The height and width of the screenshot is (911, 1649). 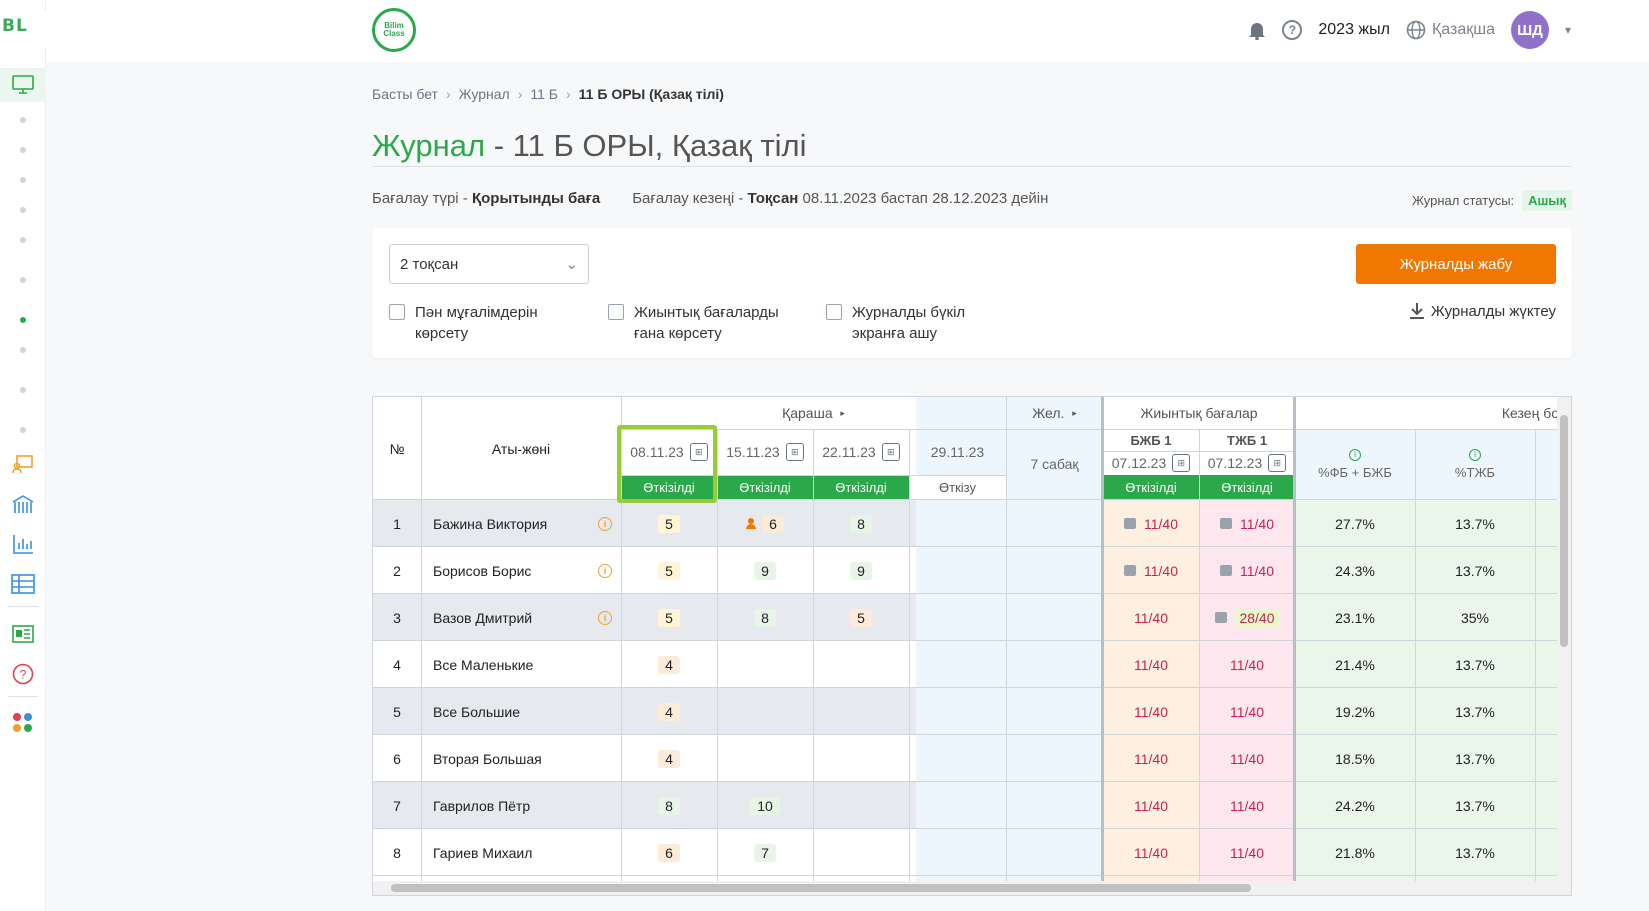 What do you see at coordinates (483, 852) in the screenshot?
I see `student-name: Гариев Михаил` at bounding box center [483, 852].